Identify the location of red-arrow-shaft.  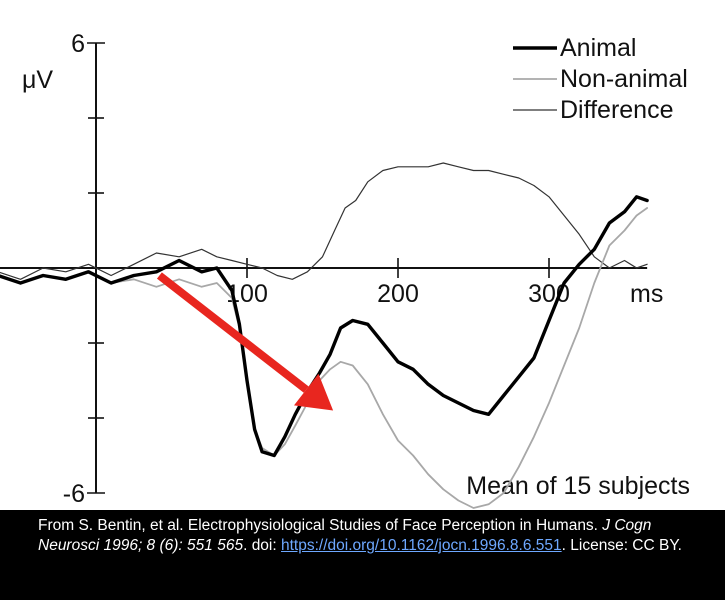
(232, 332).